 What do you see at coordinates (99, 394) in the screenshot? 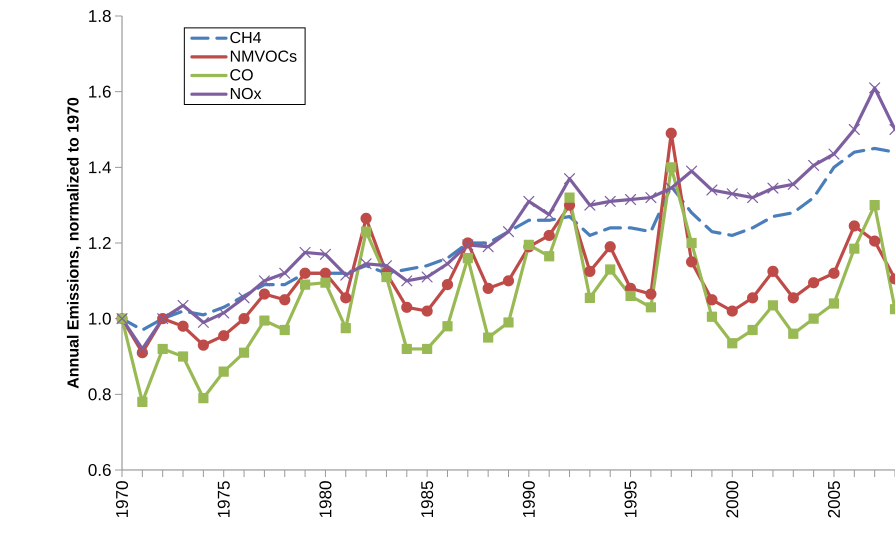
I see `y-tick-label: 0.8` at bounding box center [99, 394].